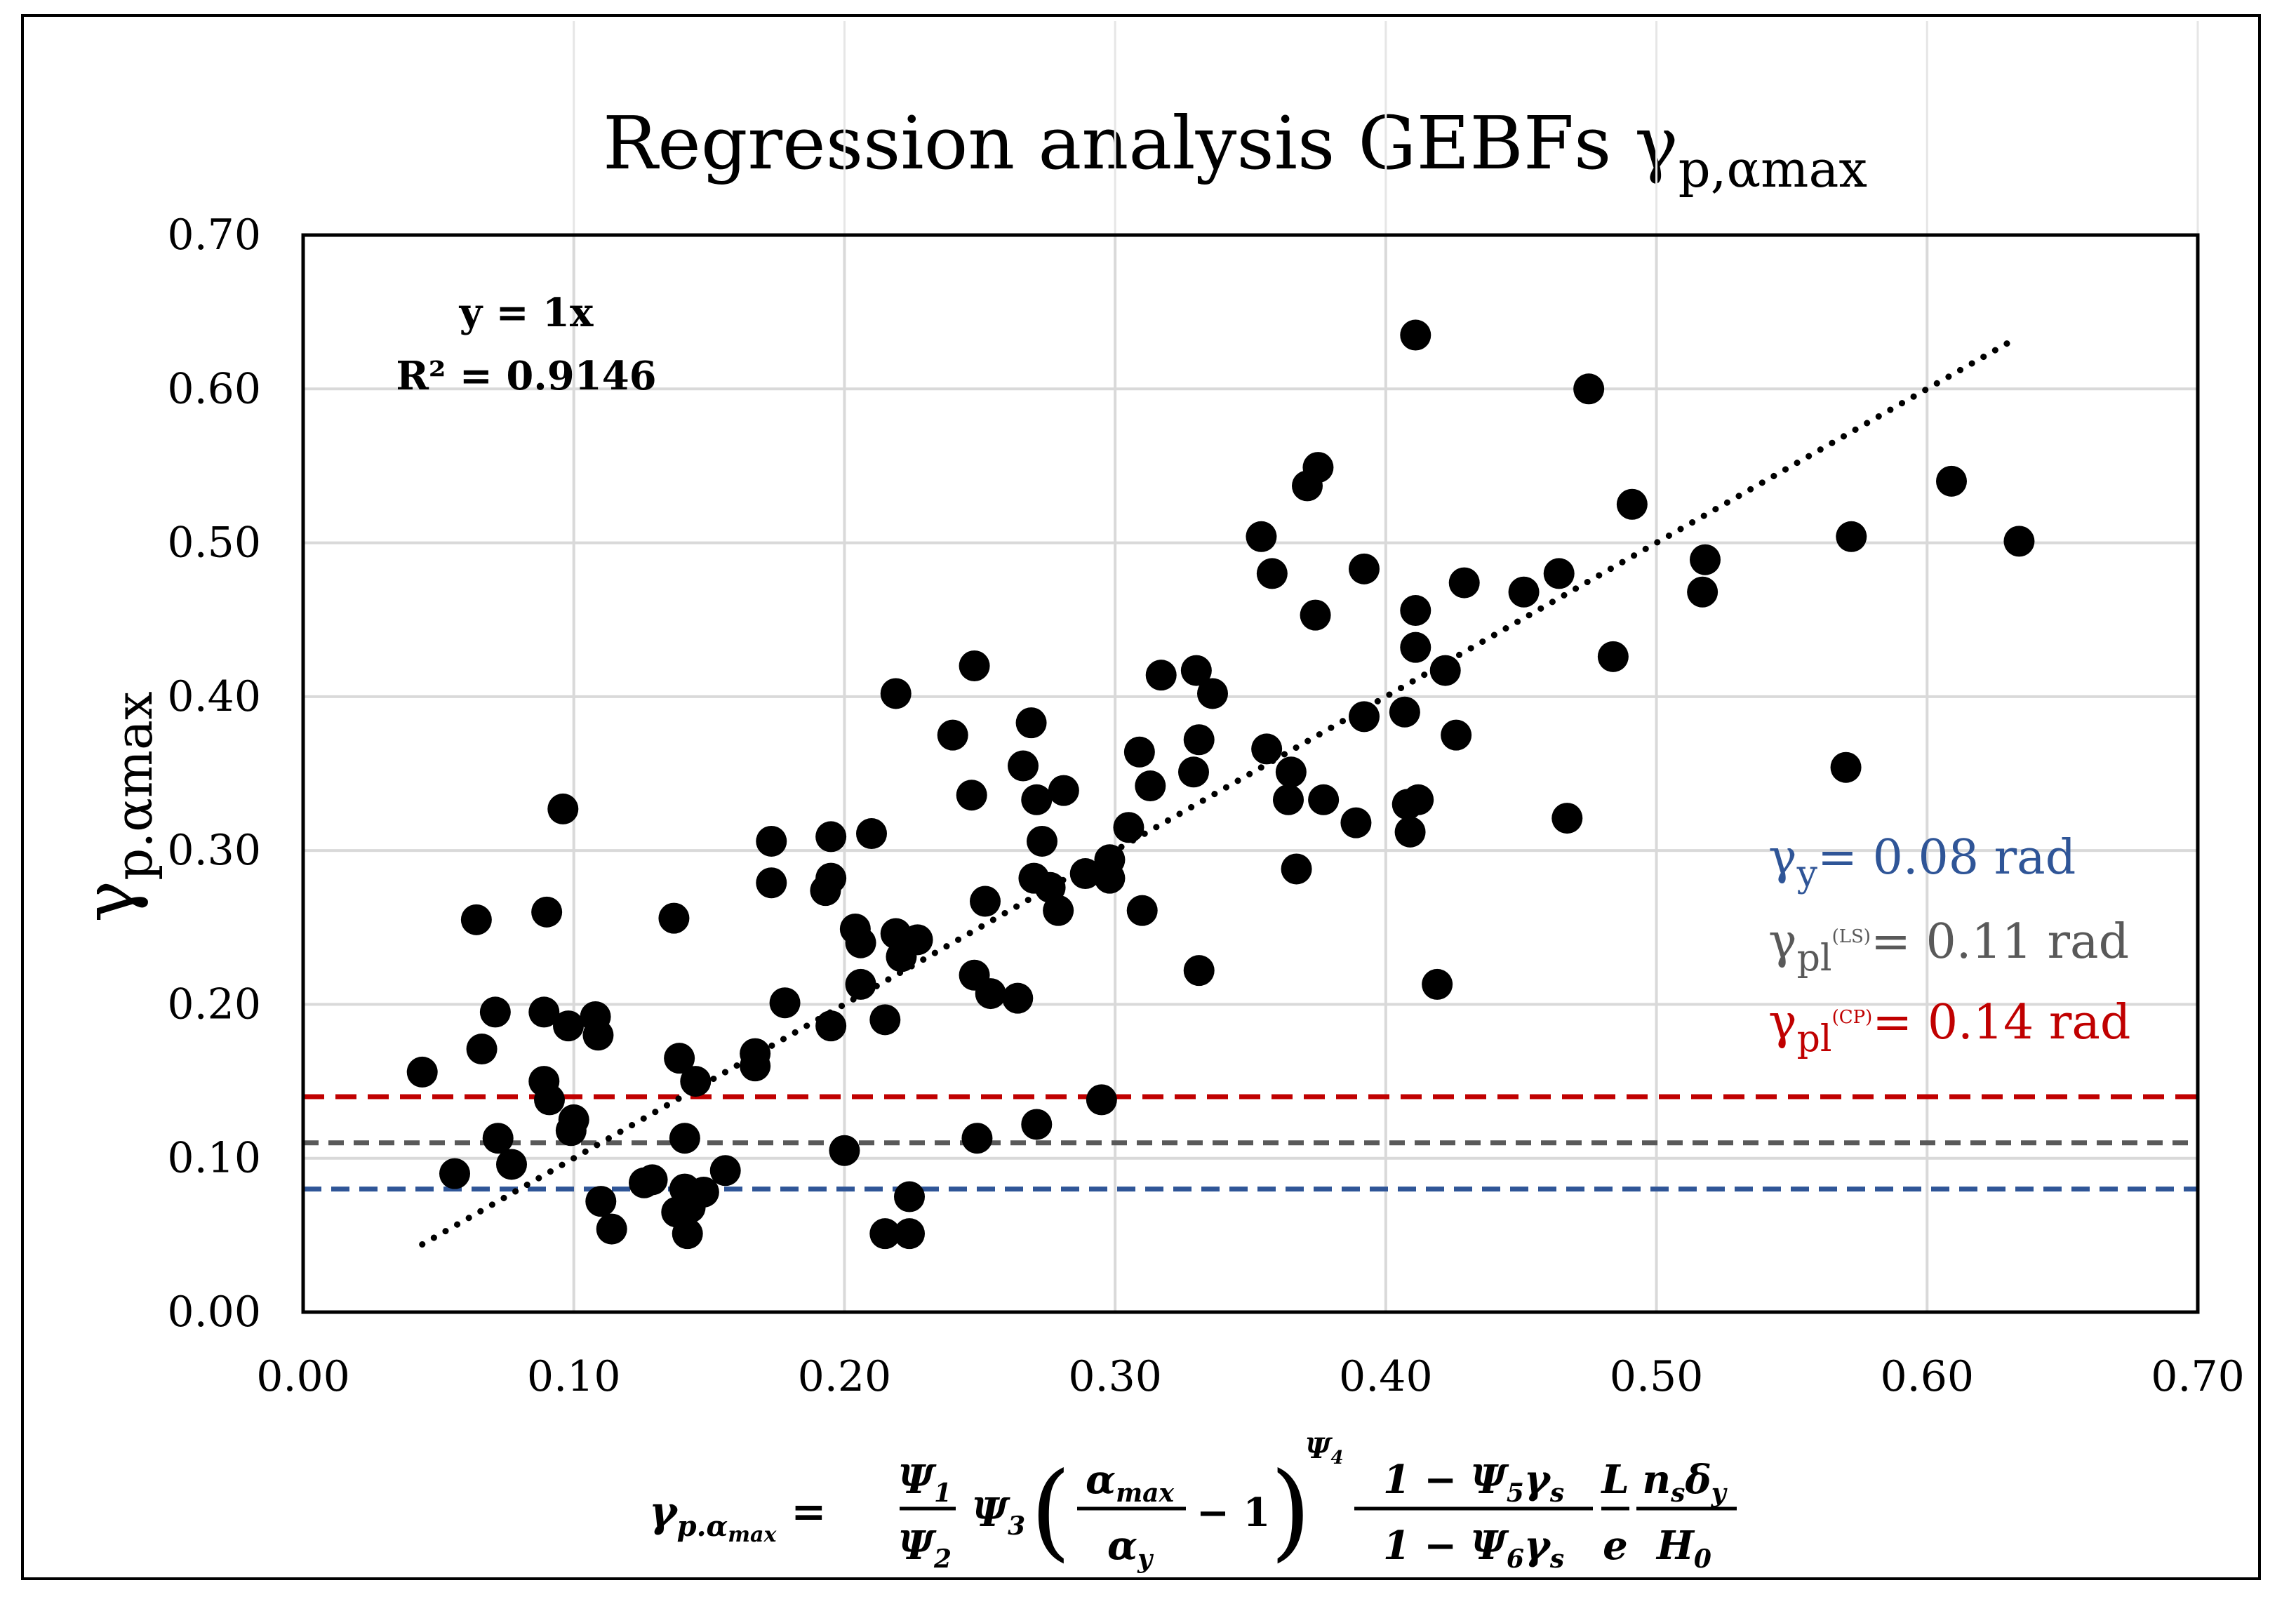 This screenshot has height=1604, width=2296. Describe the element at coordinates (574, 1376) in the screenshot. I see `x-tick-label: 0.10` at that location.